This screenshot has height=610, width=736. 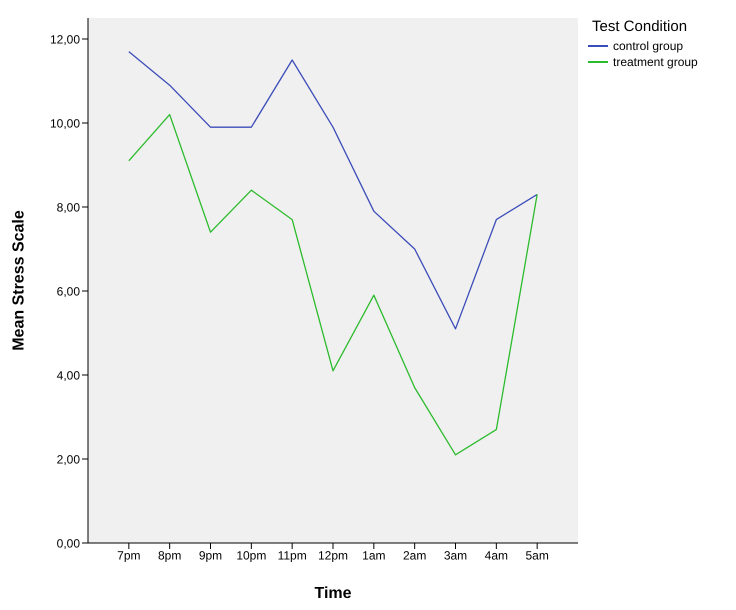 What do you see at coordinates (170, 555) in the screenshot?
I see `x-tick-label: 8pm` at bounding box center [170, 555].